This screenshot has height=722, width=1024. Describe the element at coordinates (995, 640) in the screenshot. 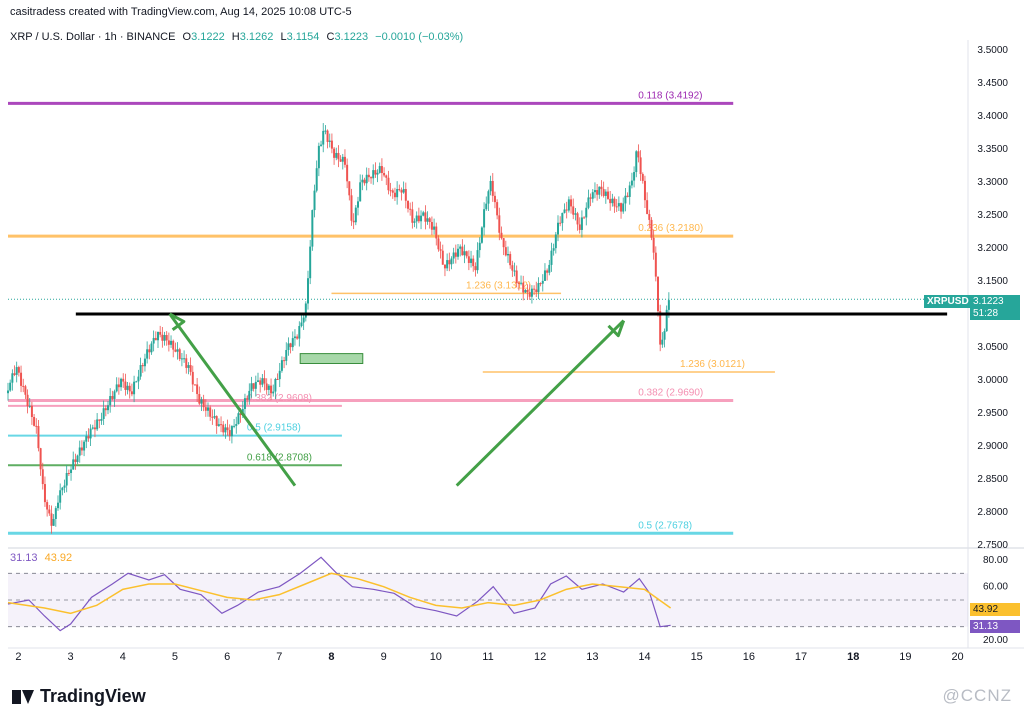

I see `rsi-axis-tick: 20.00` at that location.